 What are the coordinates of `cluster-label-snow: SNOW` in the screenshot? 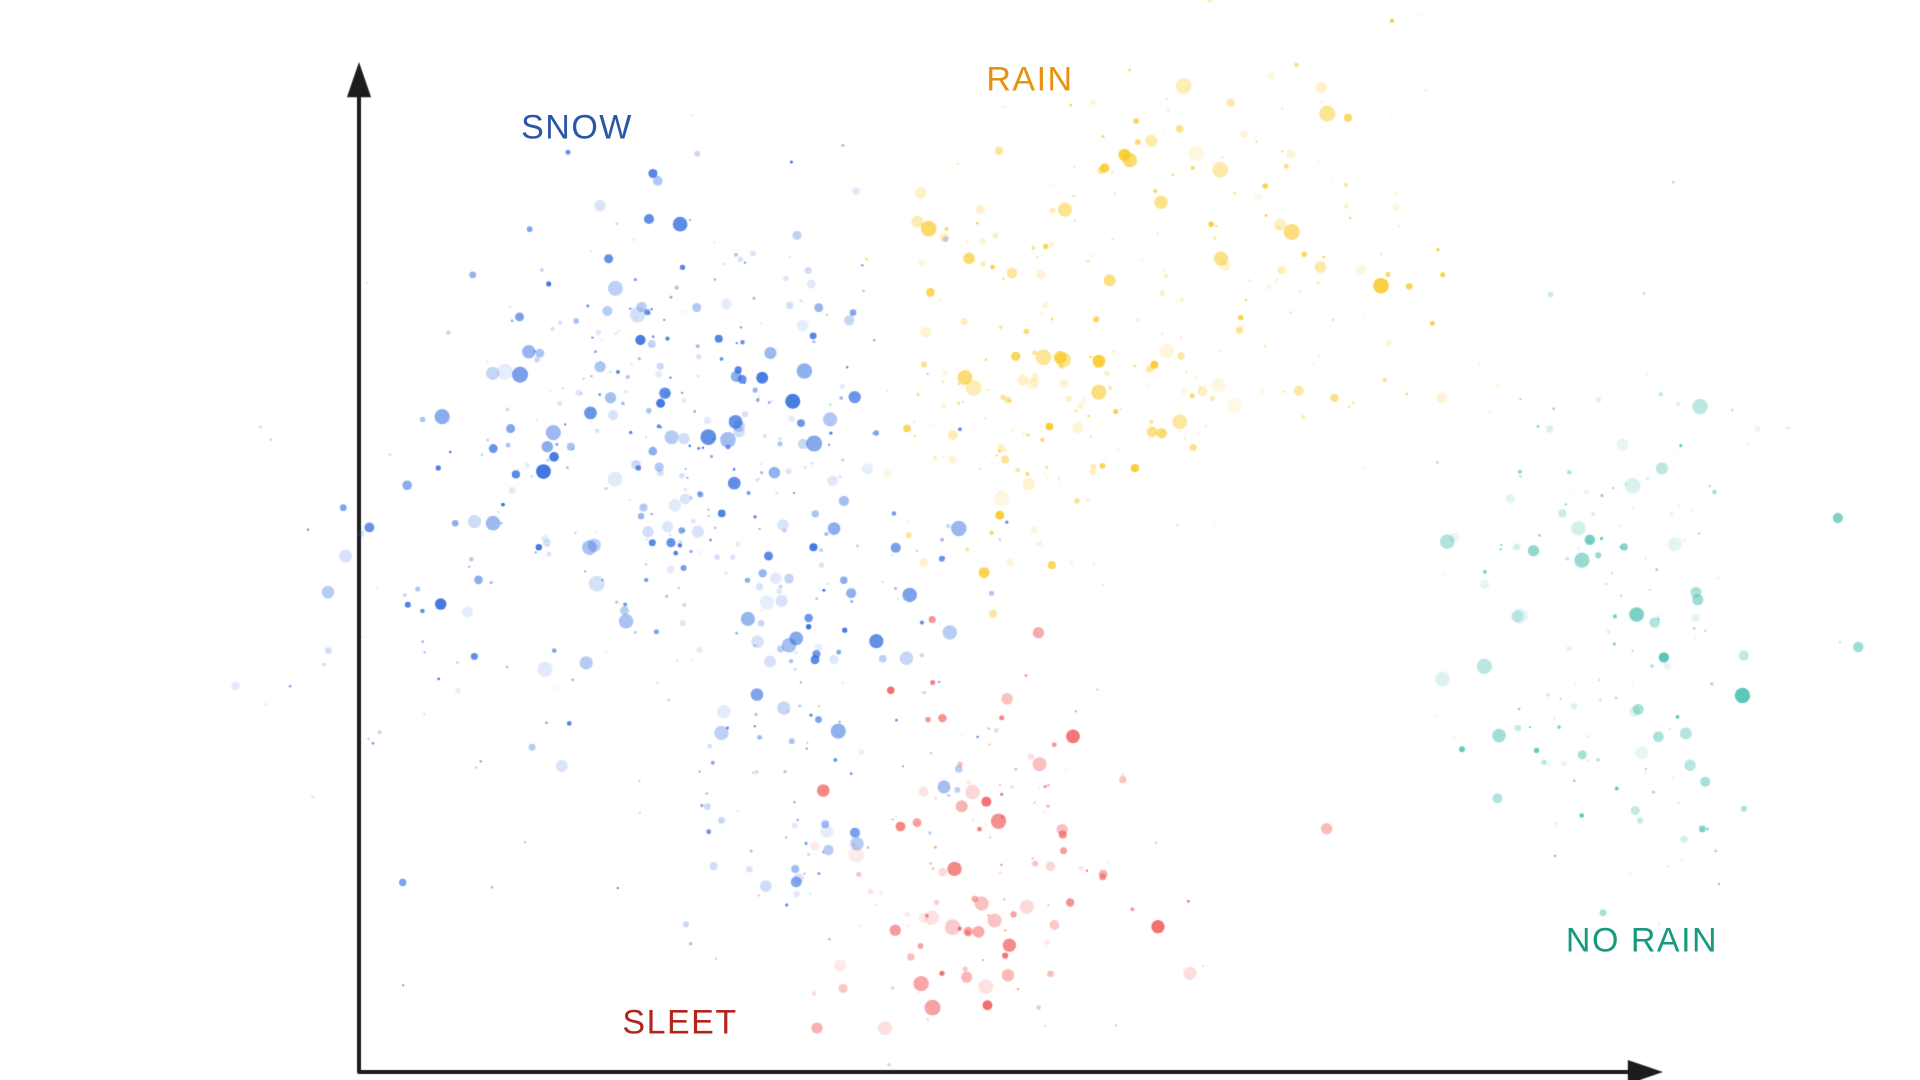 It's located at (577, 127).